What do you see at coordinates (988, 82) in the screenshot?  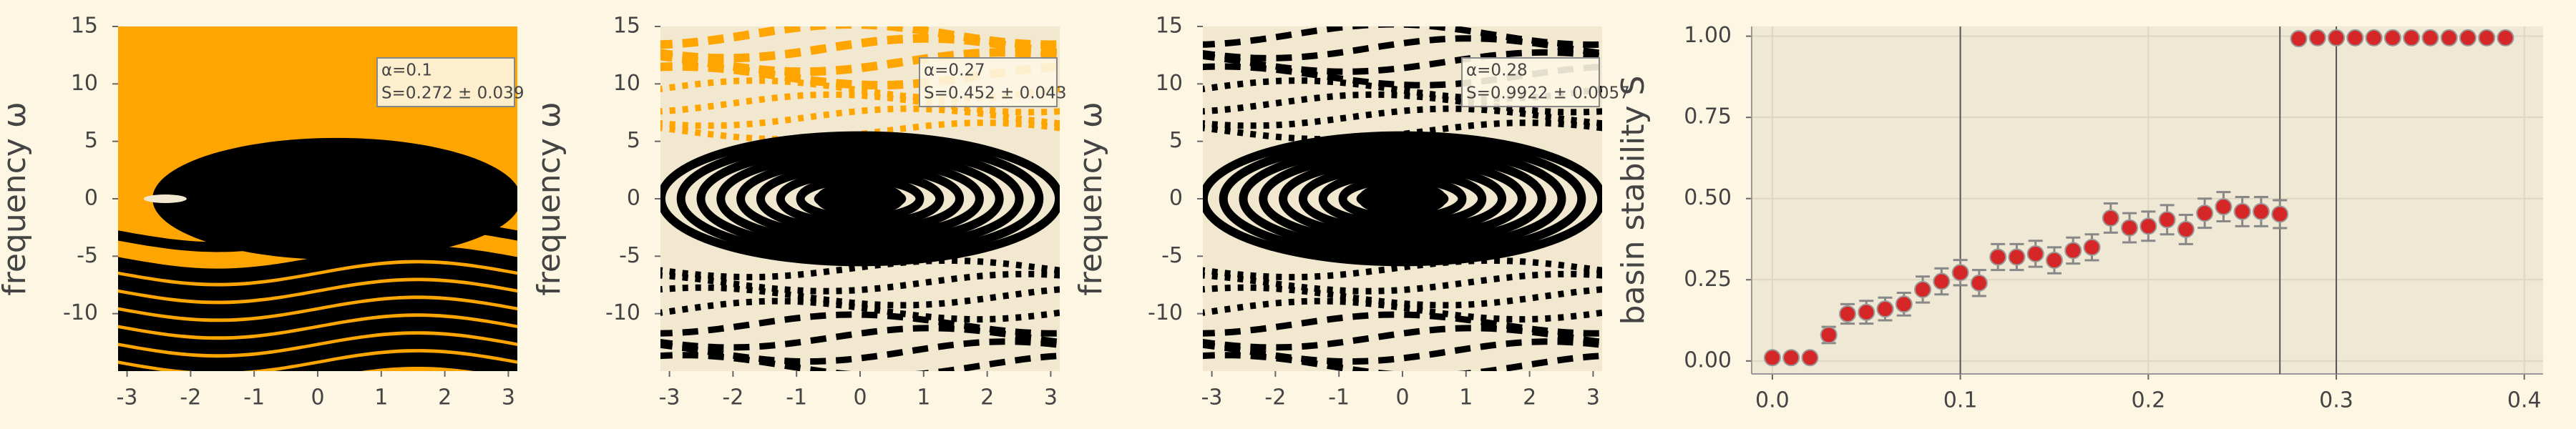 I see `annotation-box` at bounding box center [988, 82].